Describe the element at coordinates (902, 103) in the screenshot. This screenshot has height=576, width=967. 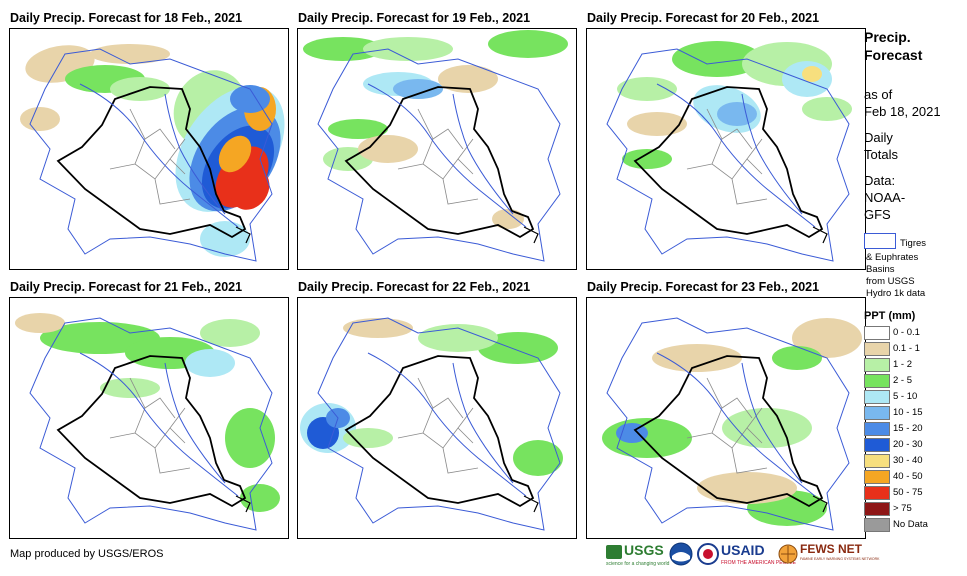
I see `as-of-date: as of Feb 18, 2021` at that location.